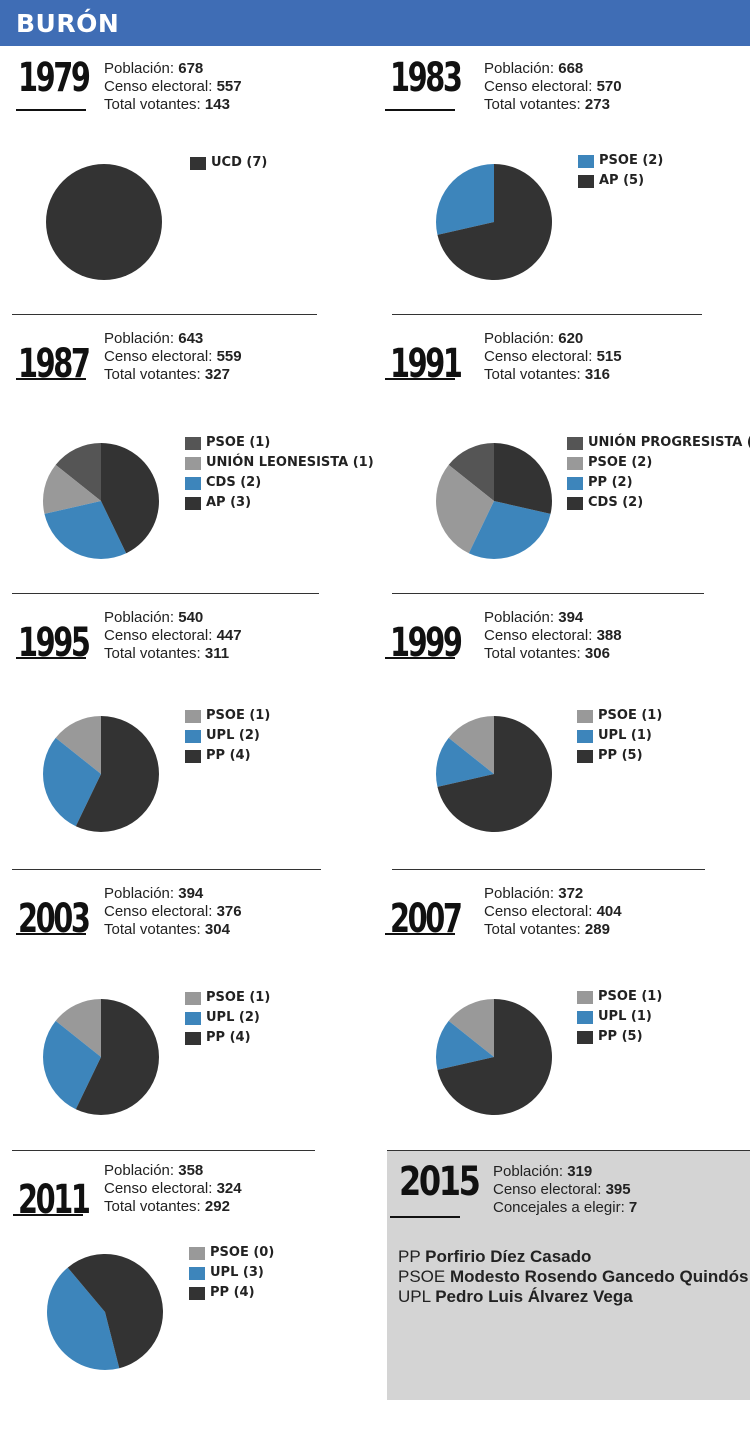 The width and height of the screenshot is (750, 1430). I want to click on stat-value: 292, so click(217, 1206).